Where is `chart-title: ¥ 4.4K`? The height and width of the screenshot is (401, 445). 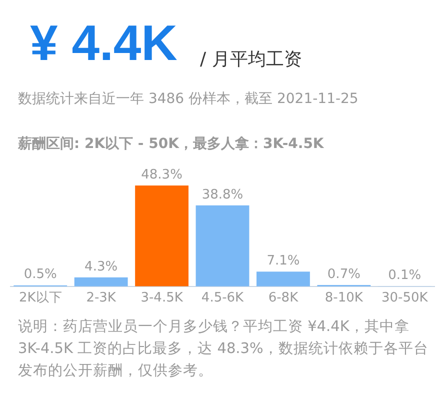 chart-title: ¥ 4.4K is located at coordinates (104, 43).